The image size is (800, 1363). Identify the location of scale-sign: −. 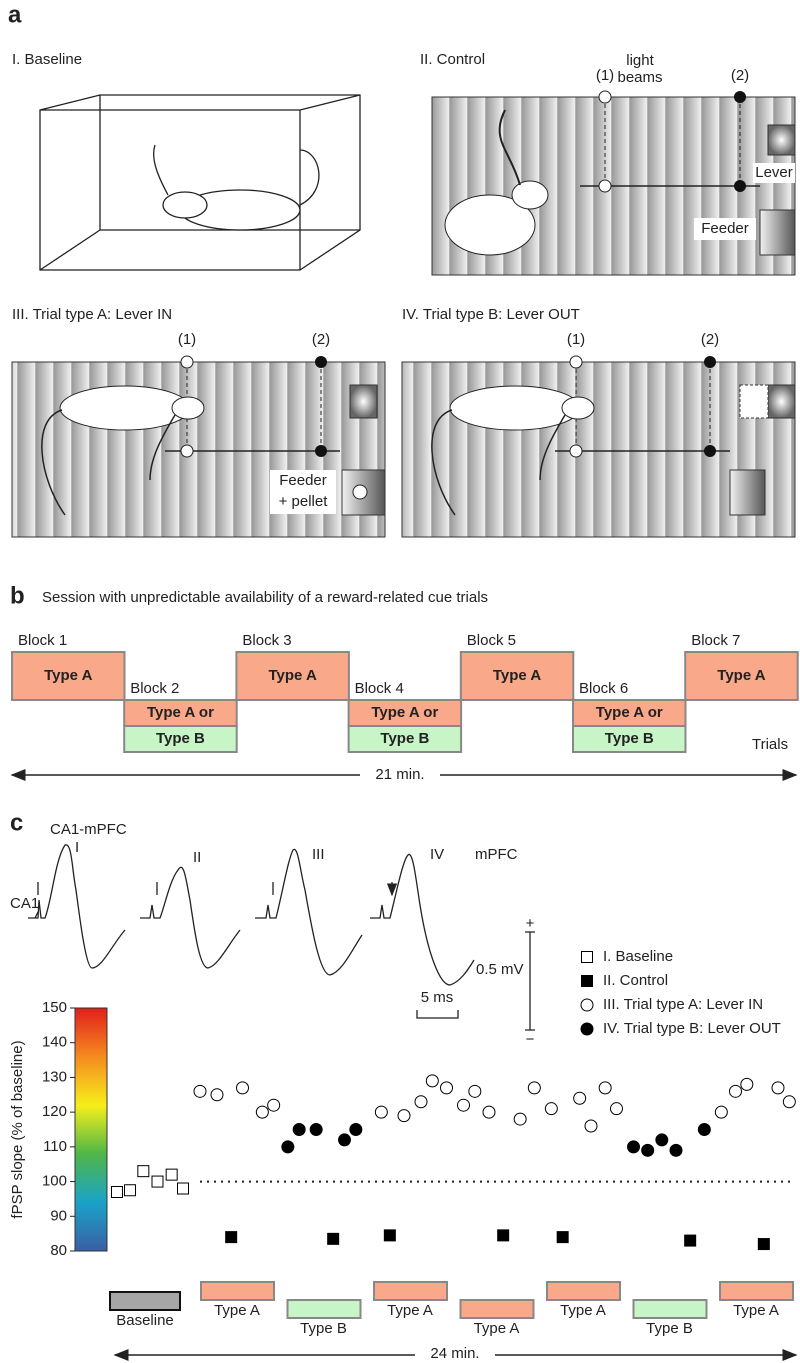
(530, 1039).